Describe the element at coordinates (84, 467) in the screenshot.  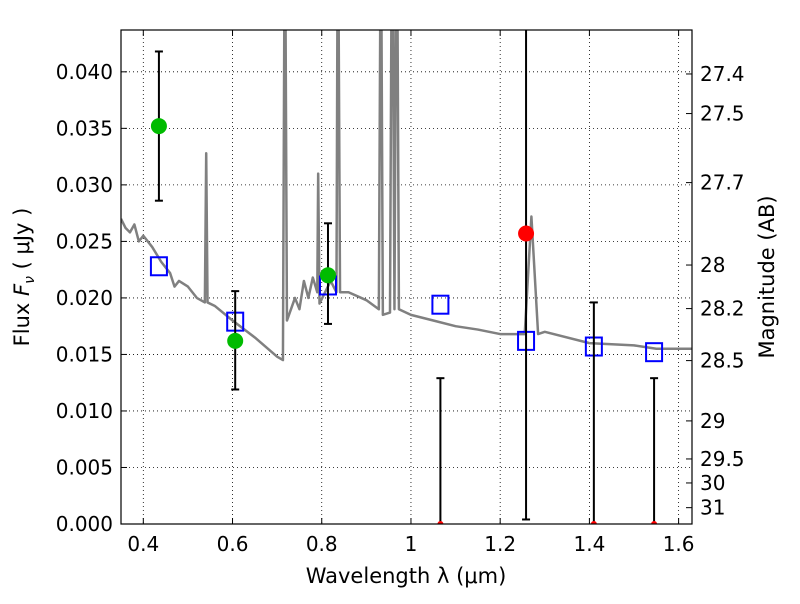
I see `y-tick-label: 0.005` at that location.